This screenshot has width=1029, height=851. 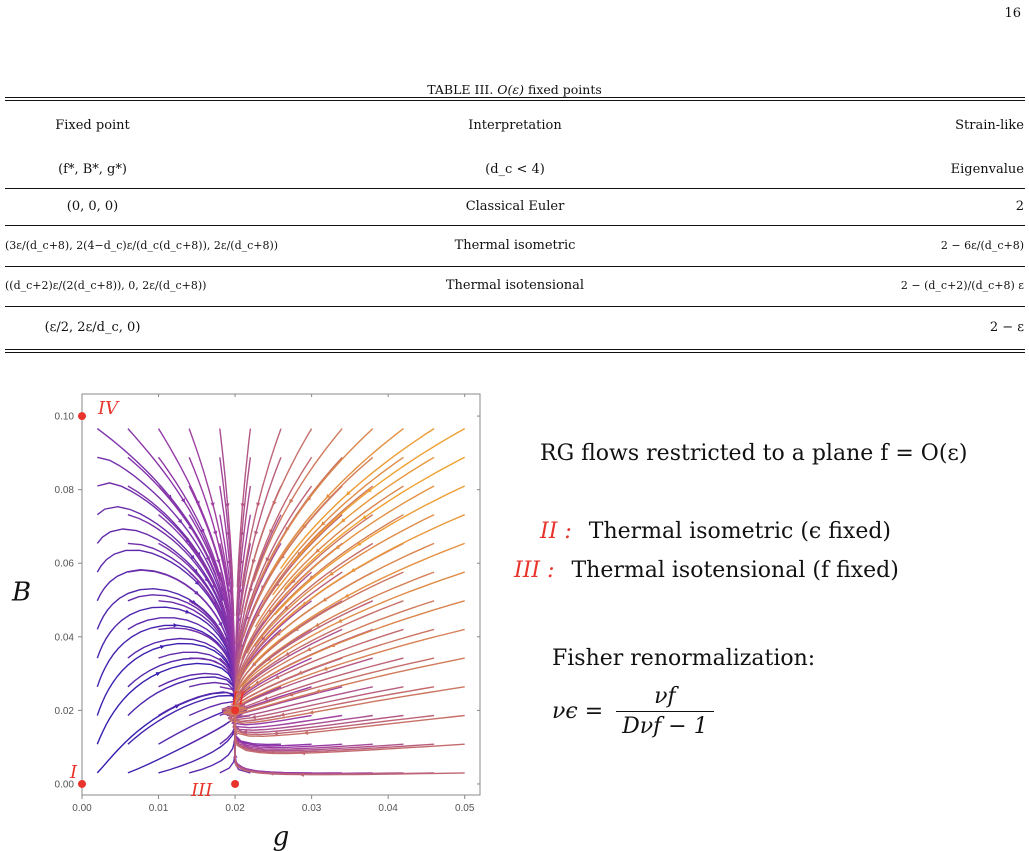 I want to click on legend-text-ii: Thermal isometric (ϵ fixed), so click(x=740, y=531).